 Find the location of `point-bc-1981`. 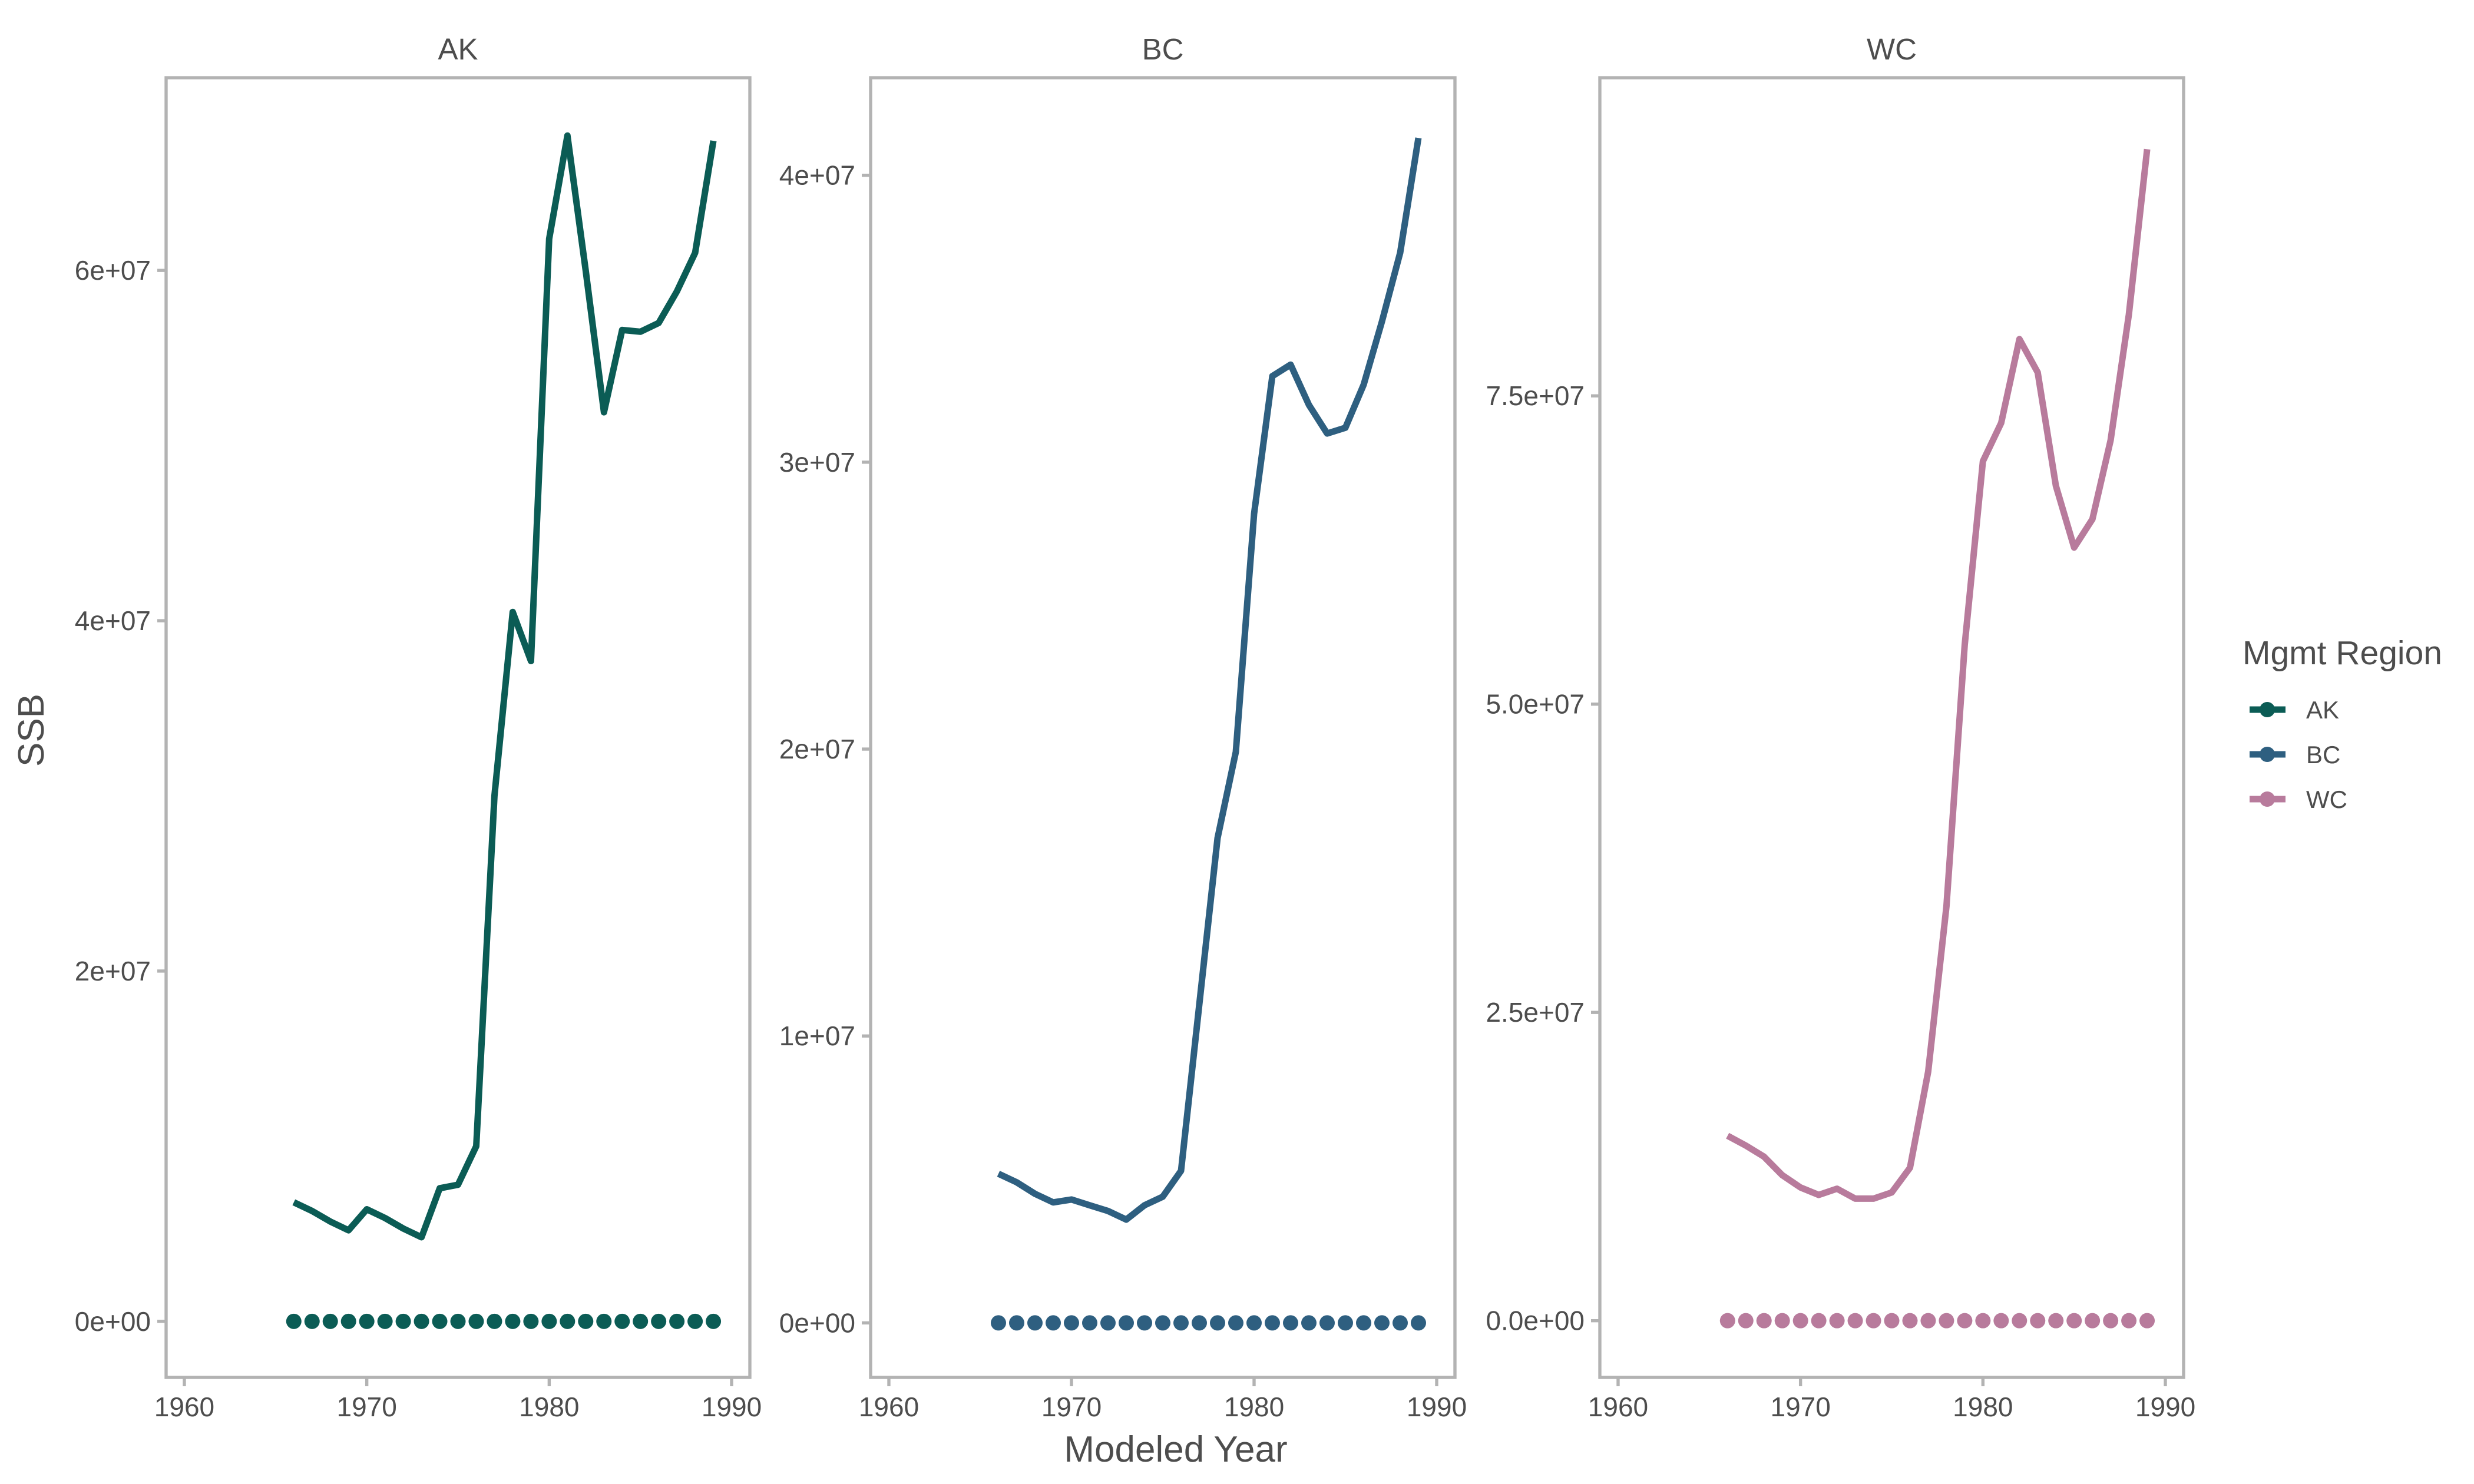

point-bc-1981 is located at coordinates (1272, 1323).